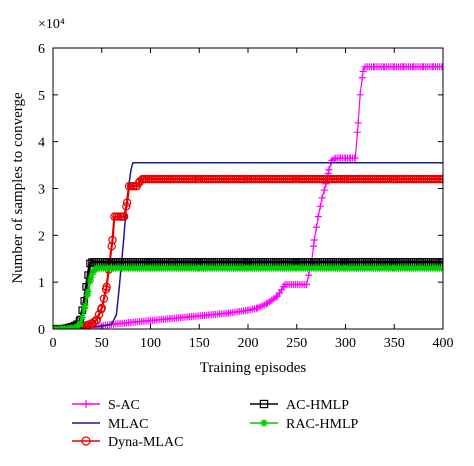 This screenshot has height=466, width=474. What do you see at coordinates (41, 96) in the screenshot?
I see `y-tick-label: 5` at bounding box center [41, 96].